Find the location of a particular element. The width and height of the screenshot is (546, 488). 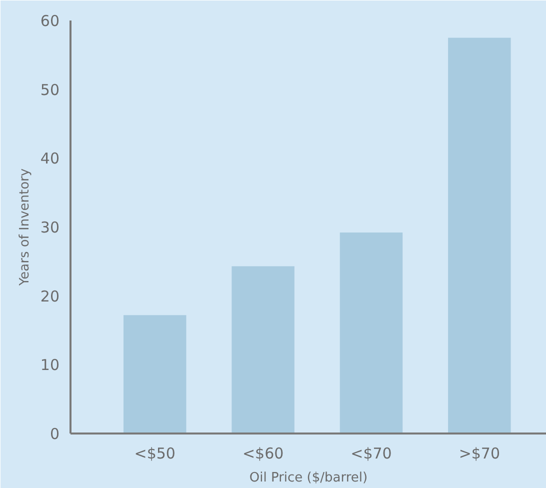

y-tick-label: 60 is located at coordinates (50, 21).